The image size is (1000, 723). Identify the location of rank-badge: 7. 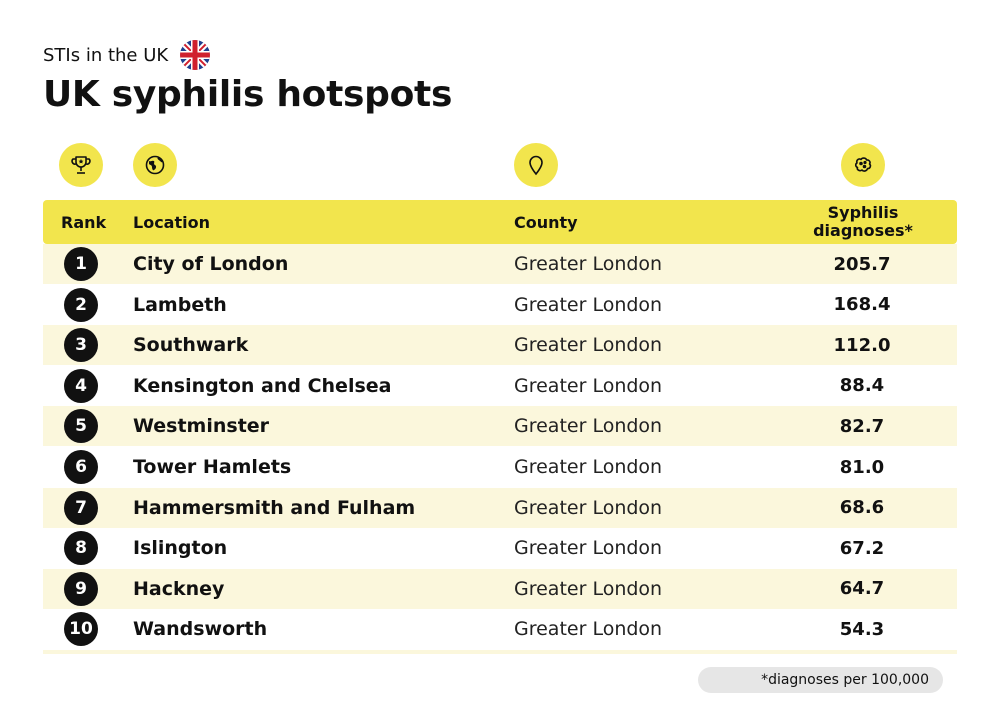
(81, 507).